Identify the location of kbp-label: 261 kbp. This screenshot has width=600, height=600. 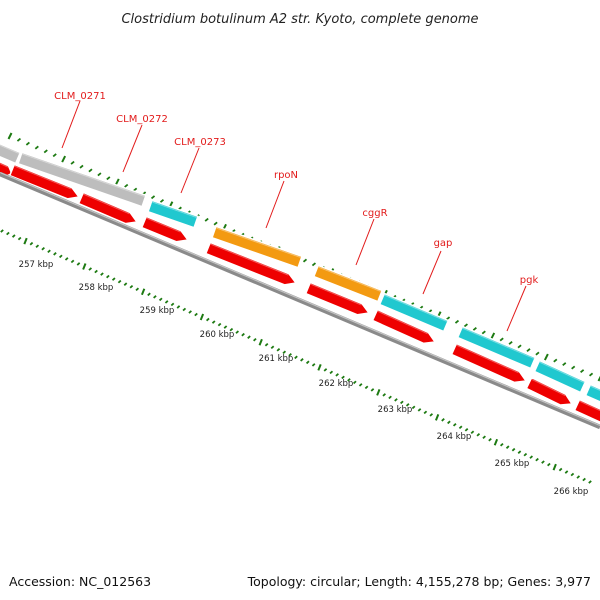
(276, 359).